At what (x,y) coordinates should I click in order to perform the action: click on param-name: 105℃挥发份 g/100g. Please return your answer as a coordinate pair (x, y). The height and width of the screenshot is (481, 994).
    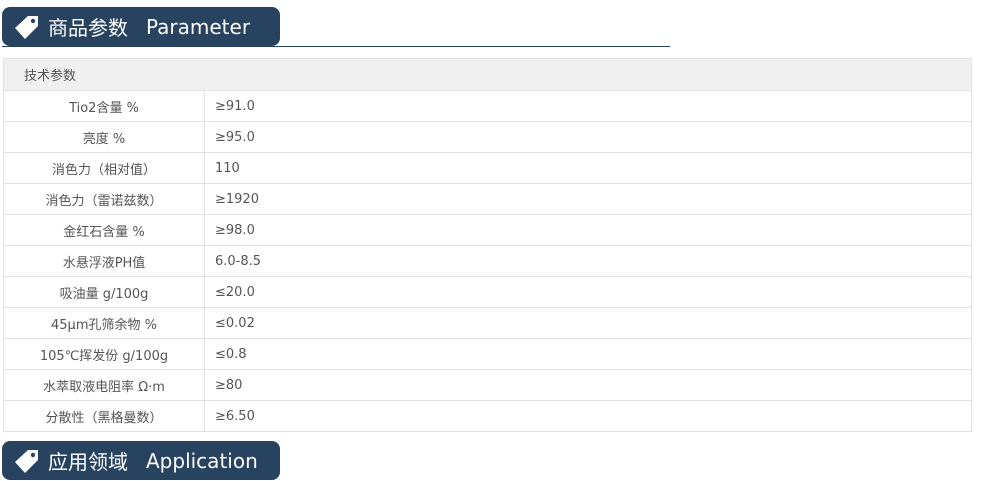
    Looking at the image, I should click on (104, 354).